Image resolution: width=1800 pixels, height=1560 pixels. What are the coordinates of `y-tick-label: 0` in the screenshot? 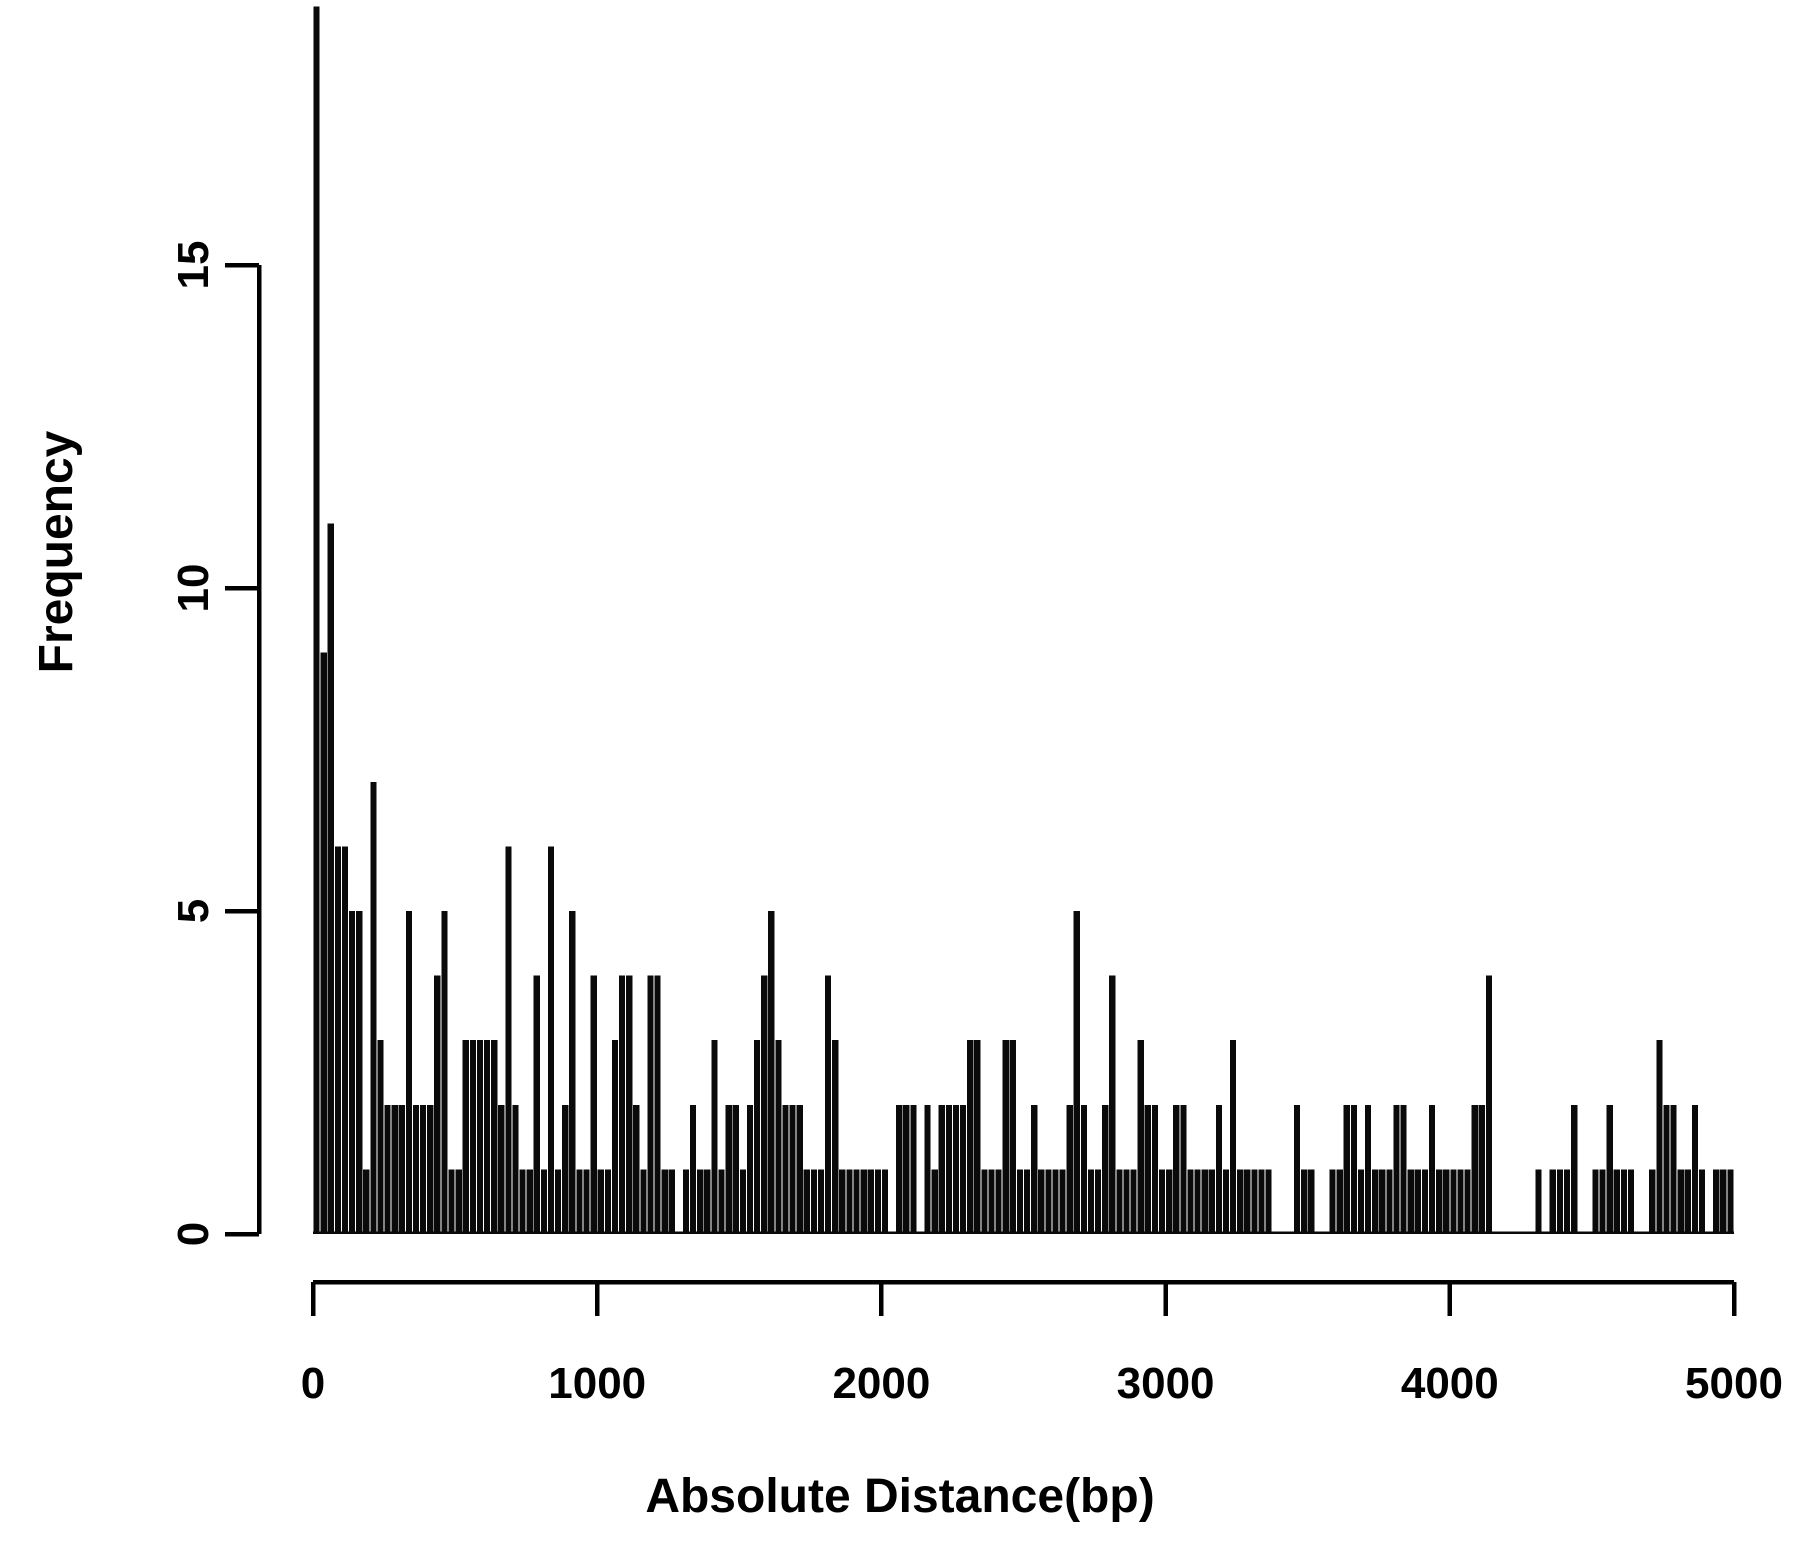 It's located at (193, 1234).